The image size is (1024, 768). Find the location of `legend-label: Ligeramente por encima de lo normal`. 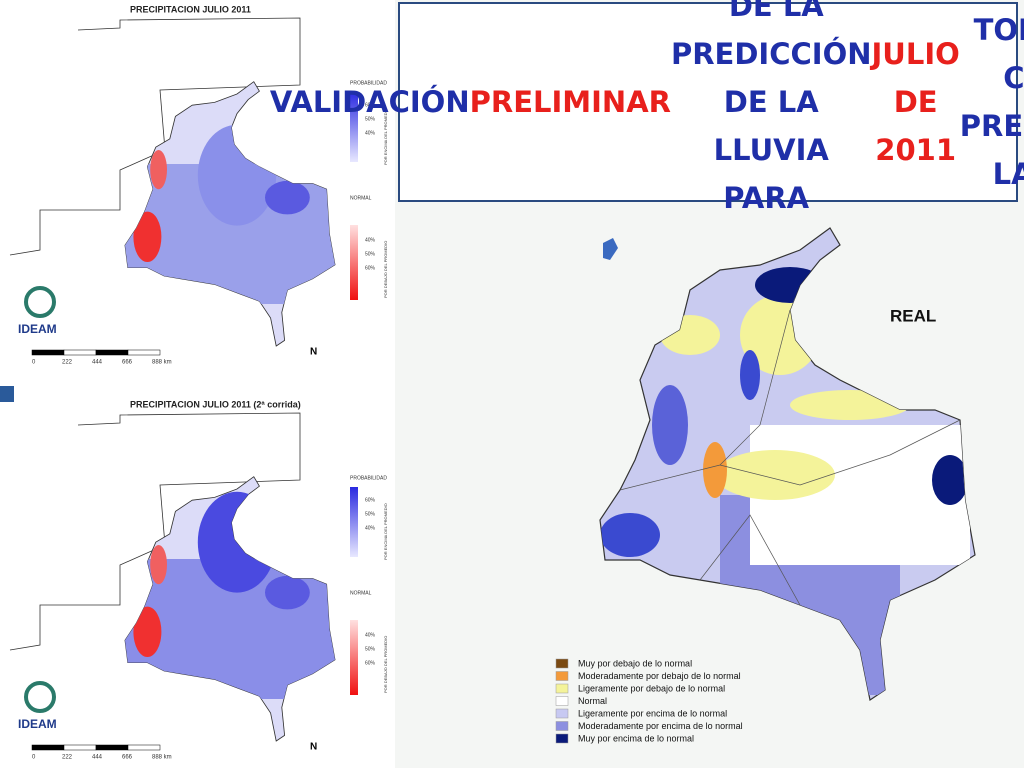

legend-label: Ligeramente por encima de lo normal is located at coordinates (652, 713).